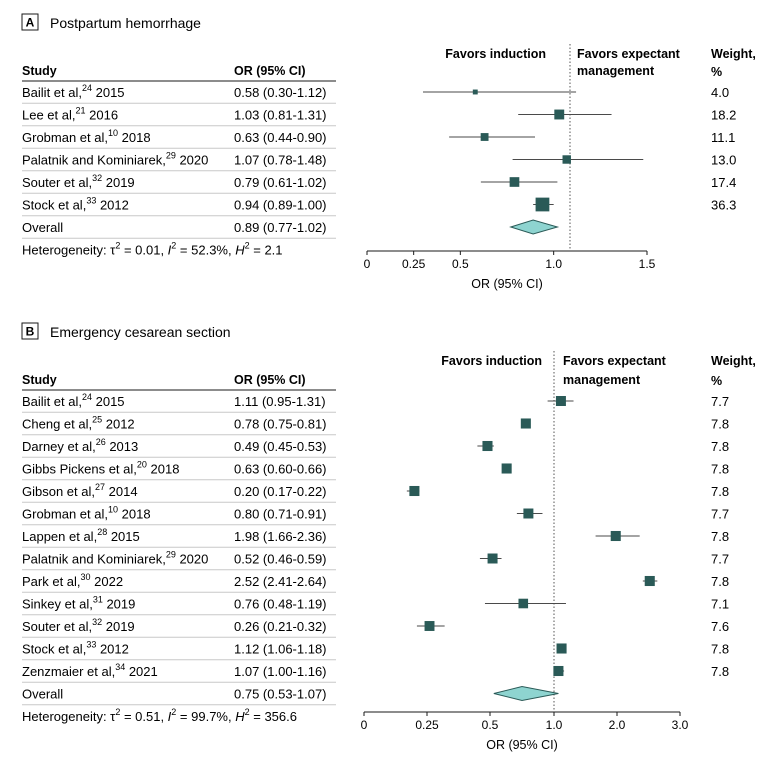 This screenshot has width=780, height=767. Describe the element at coordinates (107, 581) in the screenshot. I see `study-year: 2022` at that location.